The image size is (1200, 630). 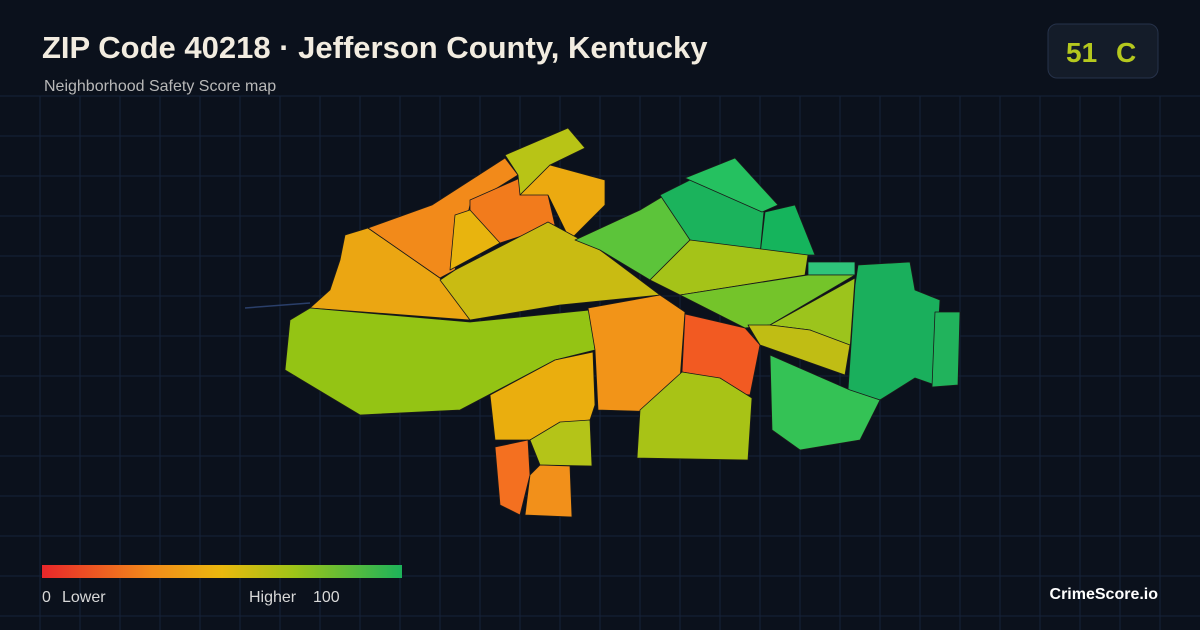 What do you see at coordinates (160, 86) in the screenshot?
I see `subtitle: Neighborhood Safety Score map` at bounding box center [160, 86].